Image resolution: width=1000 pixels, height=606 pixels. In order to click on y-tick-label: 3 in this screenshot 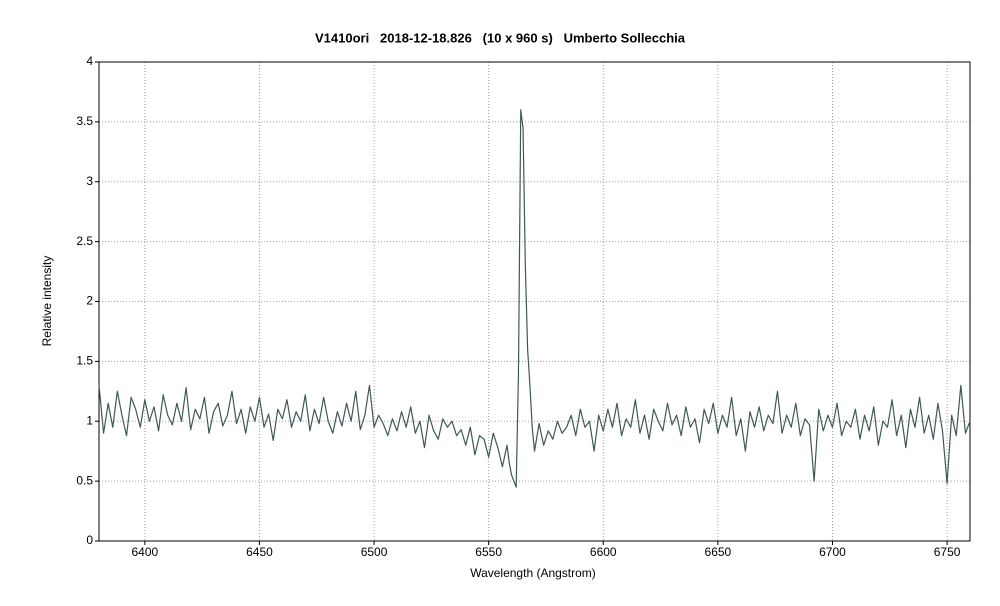, I will do `click(89, 181)`.